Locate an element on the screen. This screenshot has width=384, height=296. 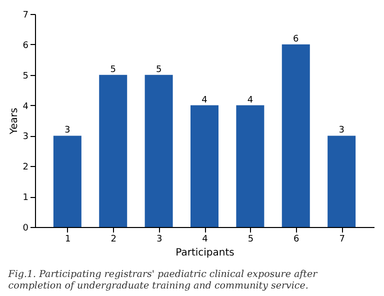
x-tick-label: 3 is located at coordinates (159, 239).